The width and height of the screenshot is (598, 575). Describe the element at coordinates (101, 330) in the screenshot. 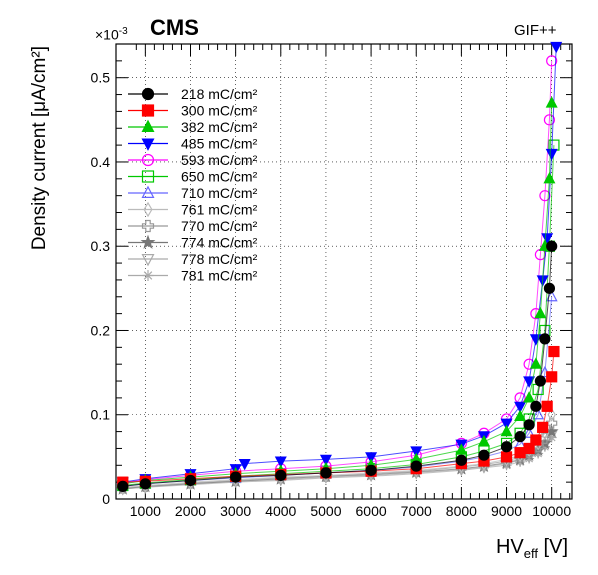

I see `y-tick-label: 0.2` at that location.